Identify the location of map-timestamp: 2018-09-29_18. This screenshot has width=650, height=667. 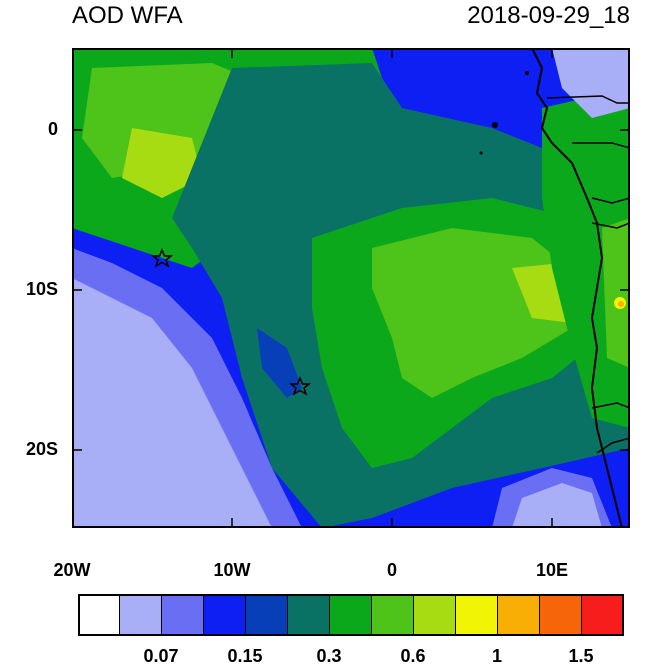
(548, 15).